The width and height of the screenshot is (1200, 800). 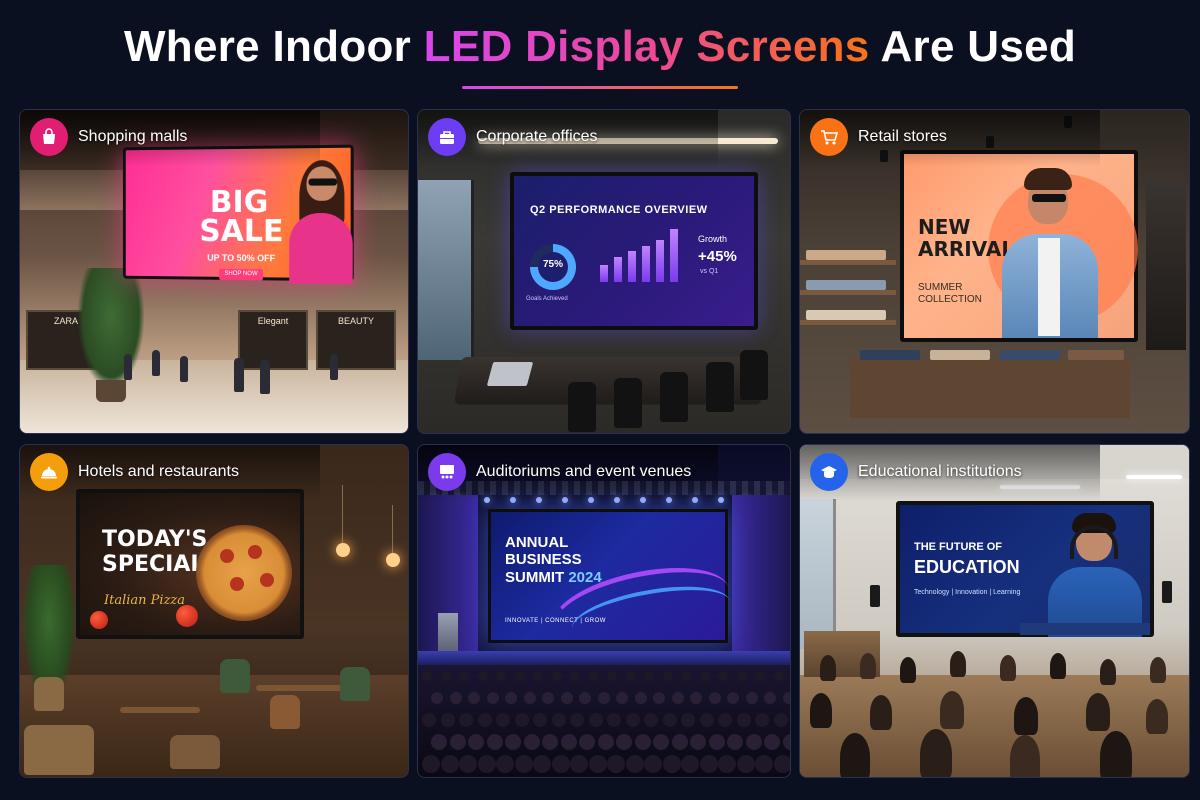 I want to click on shopping-bag-icon, so click(x=49, y=137).